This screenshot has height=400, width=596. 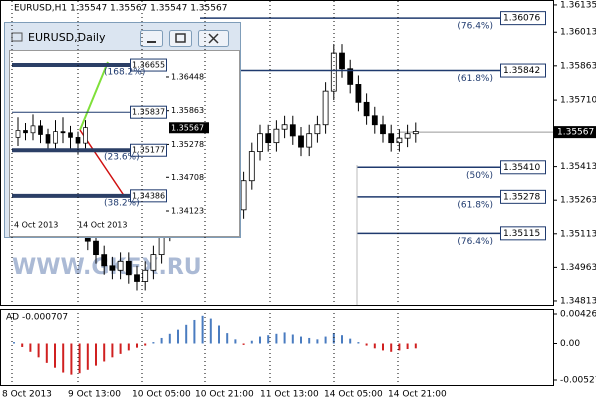 I want to click on y-tick-label: 0.004263, so click(x=578, y=314).